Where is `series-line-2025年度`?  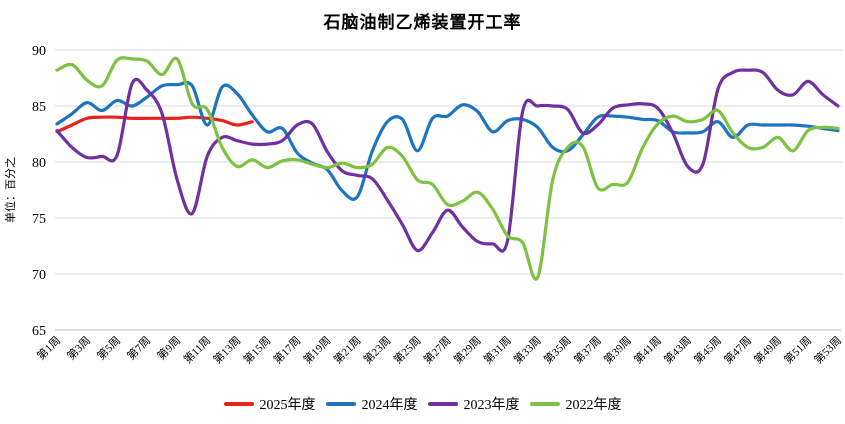 series-line-2025年度 is located at coordinates (154, 124).